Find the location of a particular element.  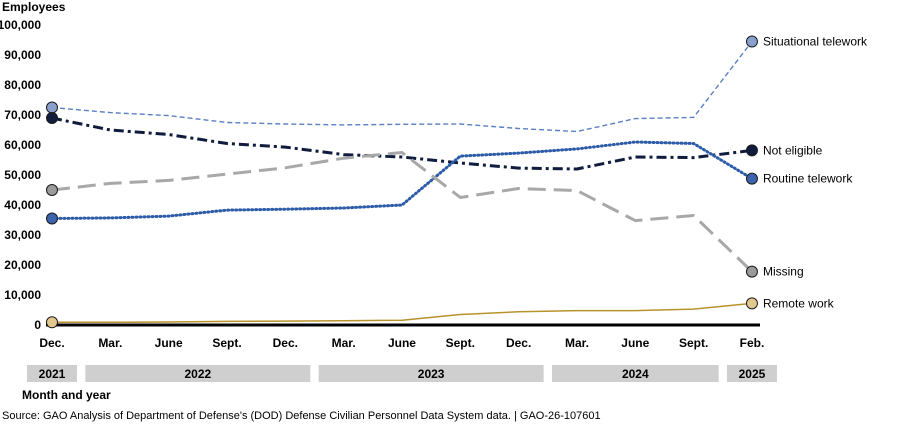

y-axis-title: Employees is located at coordinates (34, 7).